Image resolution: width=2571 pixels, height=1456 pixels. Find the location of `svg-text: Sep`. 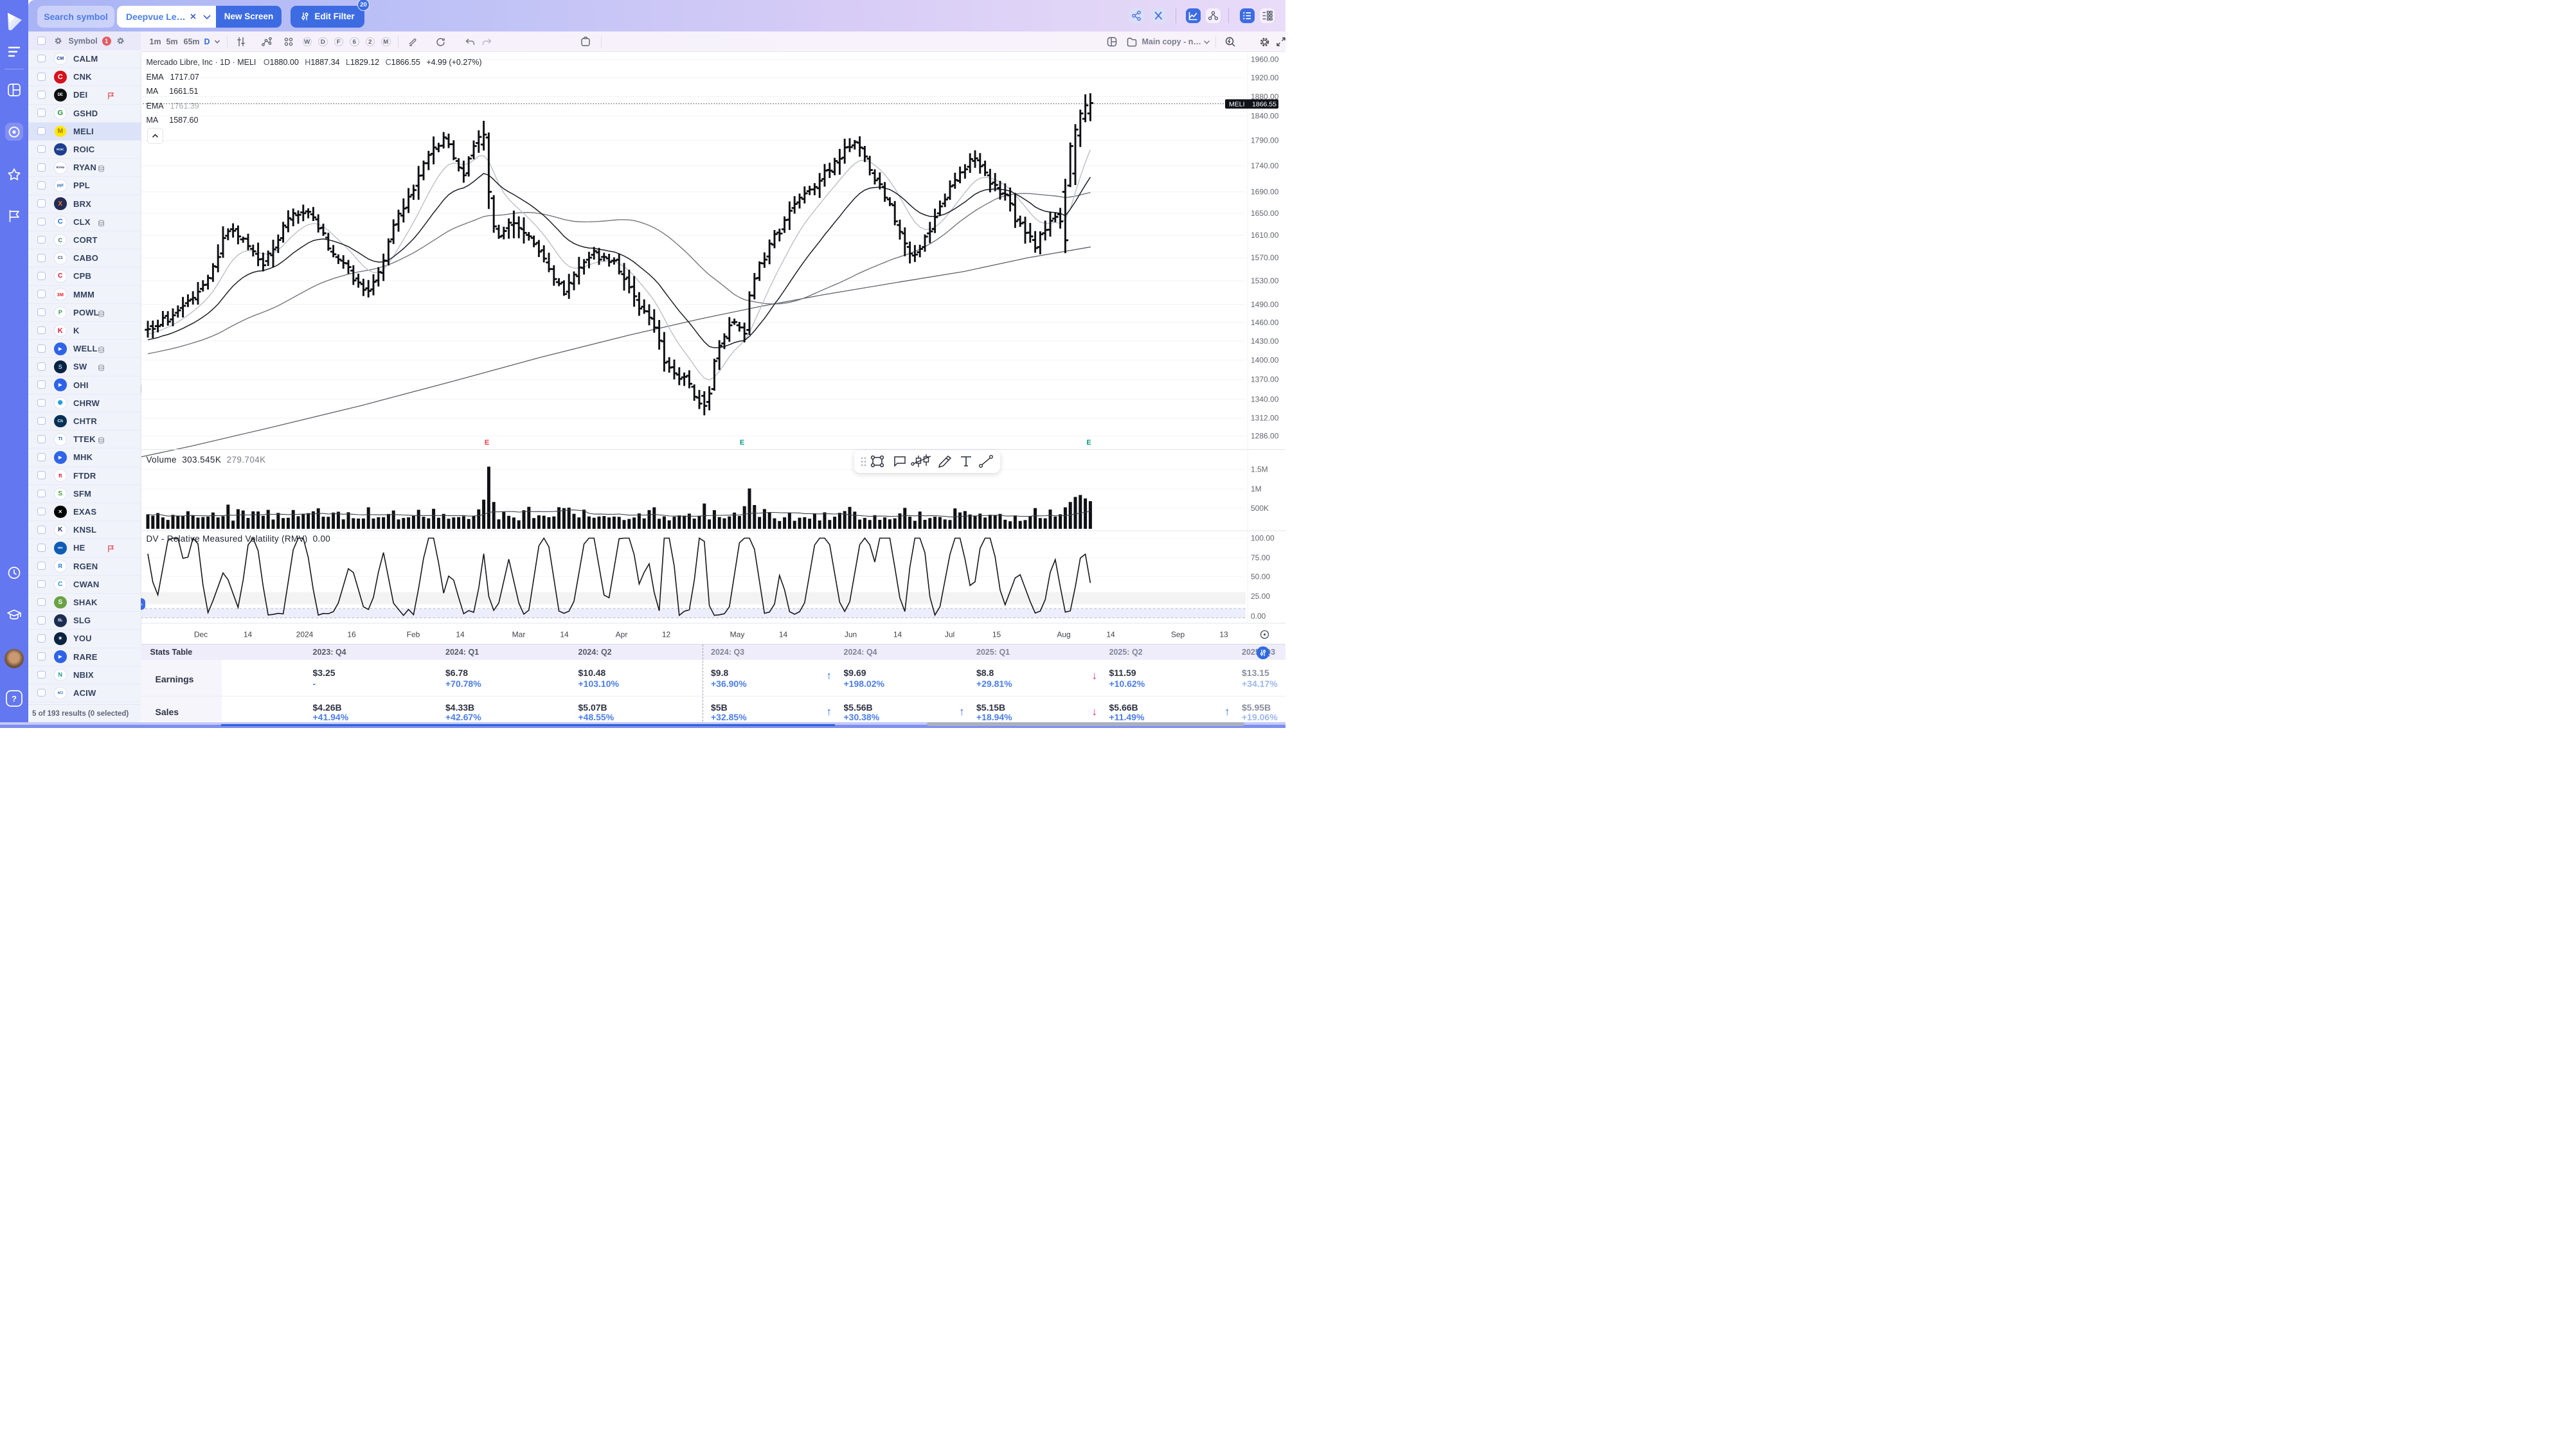

svg-text: Sep is located at coordinates (1178, 634).